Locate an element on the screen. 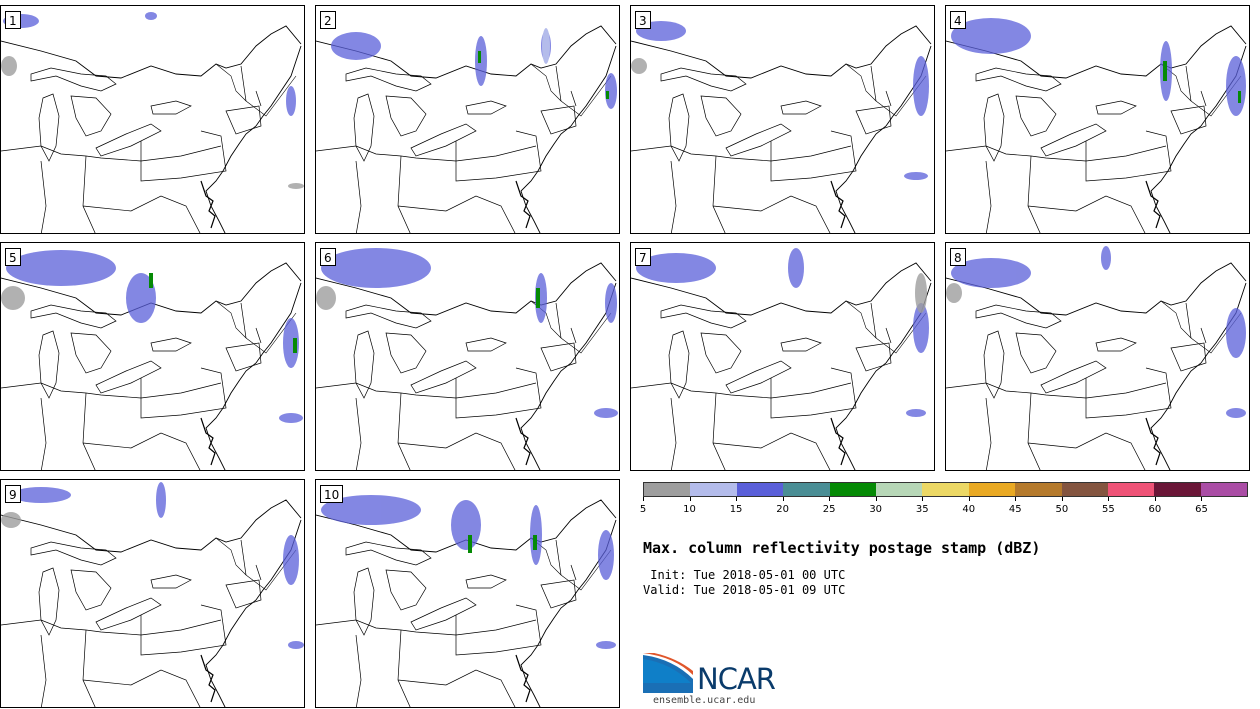 Image resolution: width=1260 pixels, height=709 pixels. colorbar-tick-label: 20 is located at coordinates (782, 509).